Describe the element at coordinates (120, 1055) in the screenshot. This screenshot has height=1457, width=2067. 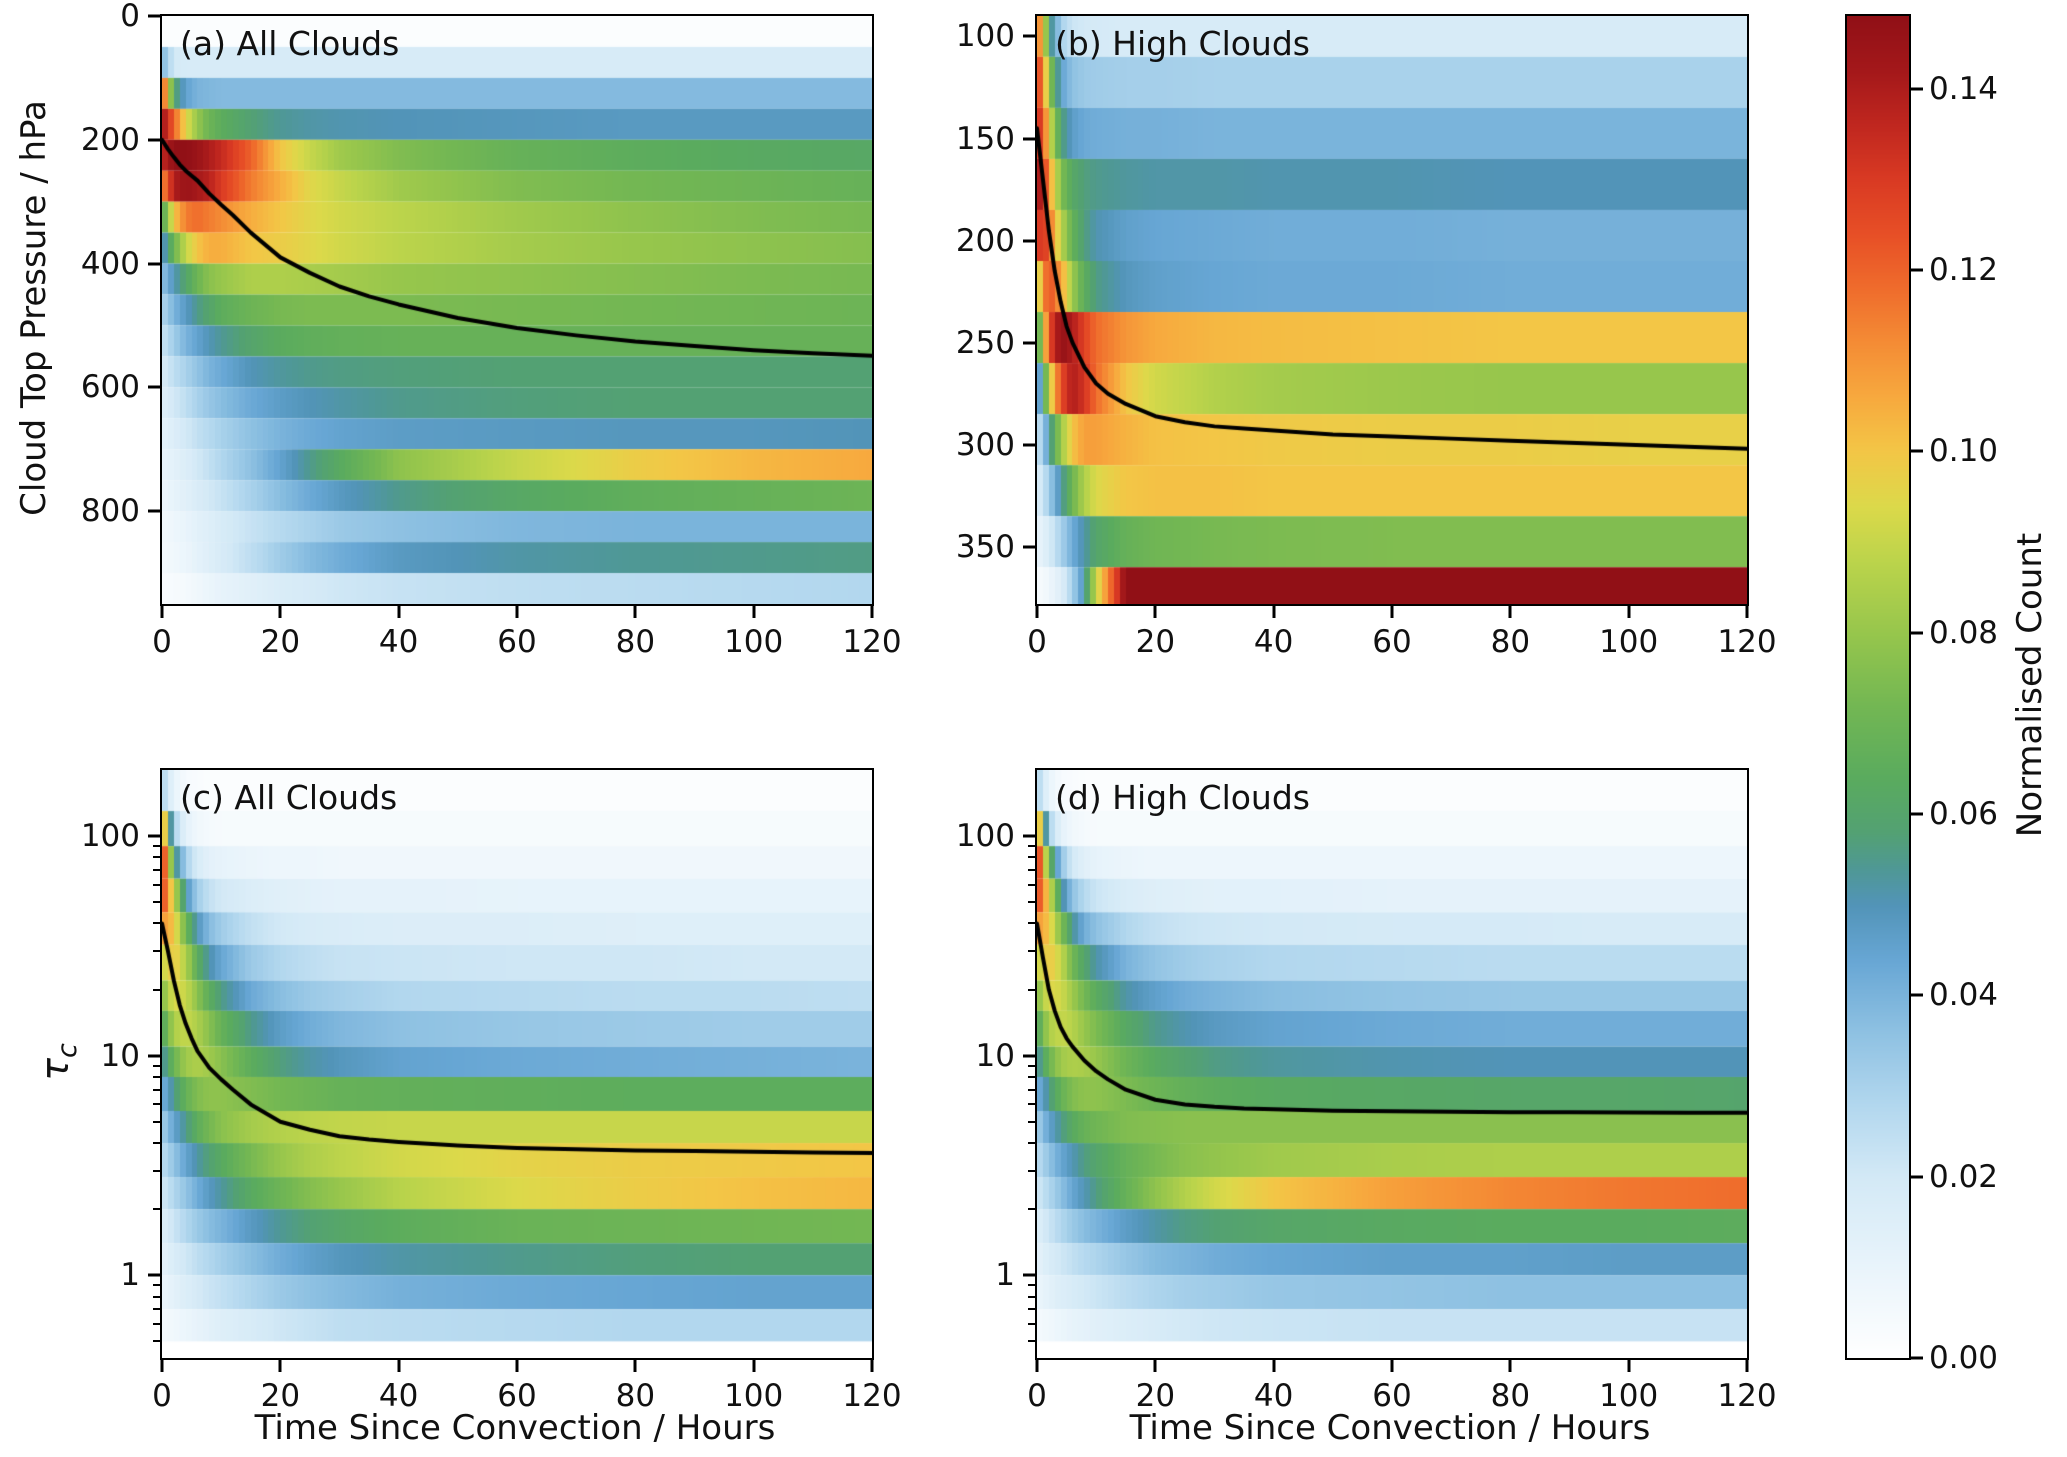
I see `y-tick-label: 10` at that location.